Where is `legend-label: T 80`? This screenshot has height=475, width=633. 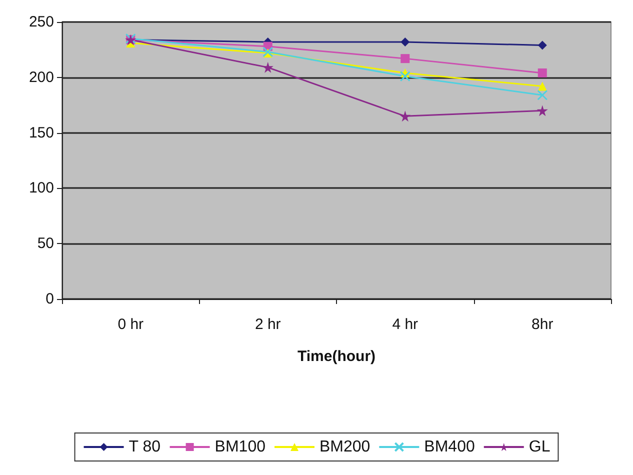
legend-label: T 80 is located at coordinates (144, 447).